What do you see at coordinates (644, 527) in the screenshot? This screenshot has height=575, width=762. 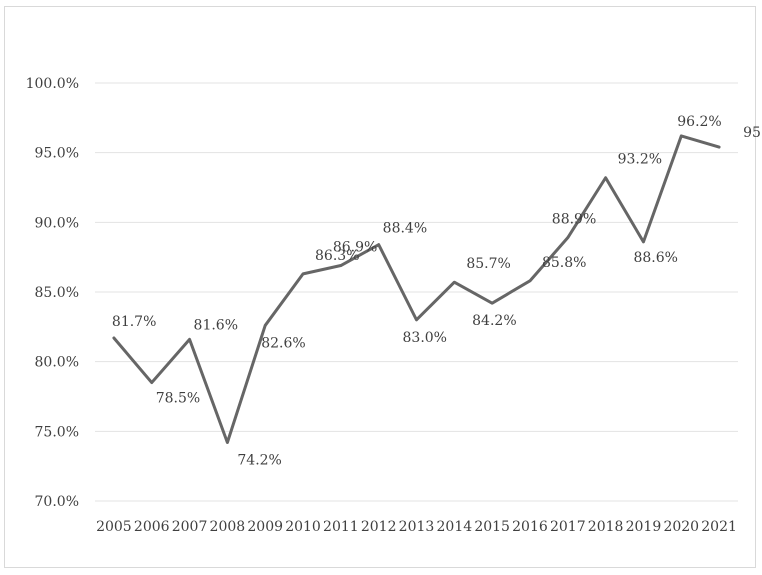 I see `x-tick-label: 2019` at bounding box center [644, 527].